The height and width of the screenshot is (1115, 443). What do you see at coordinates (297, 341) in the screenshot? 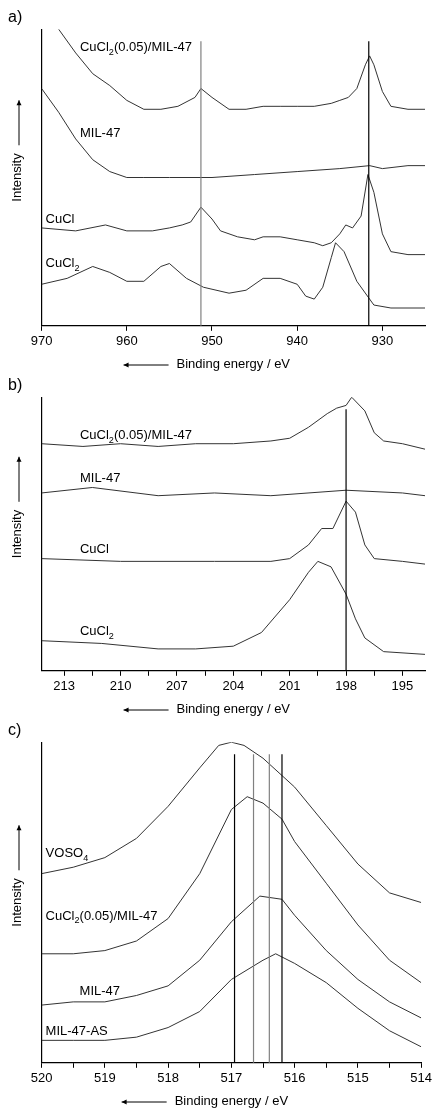
I see `x-tick-label: 940` at bounding box center [297, 341].